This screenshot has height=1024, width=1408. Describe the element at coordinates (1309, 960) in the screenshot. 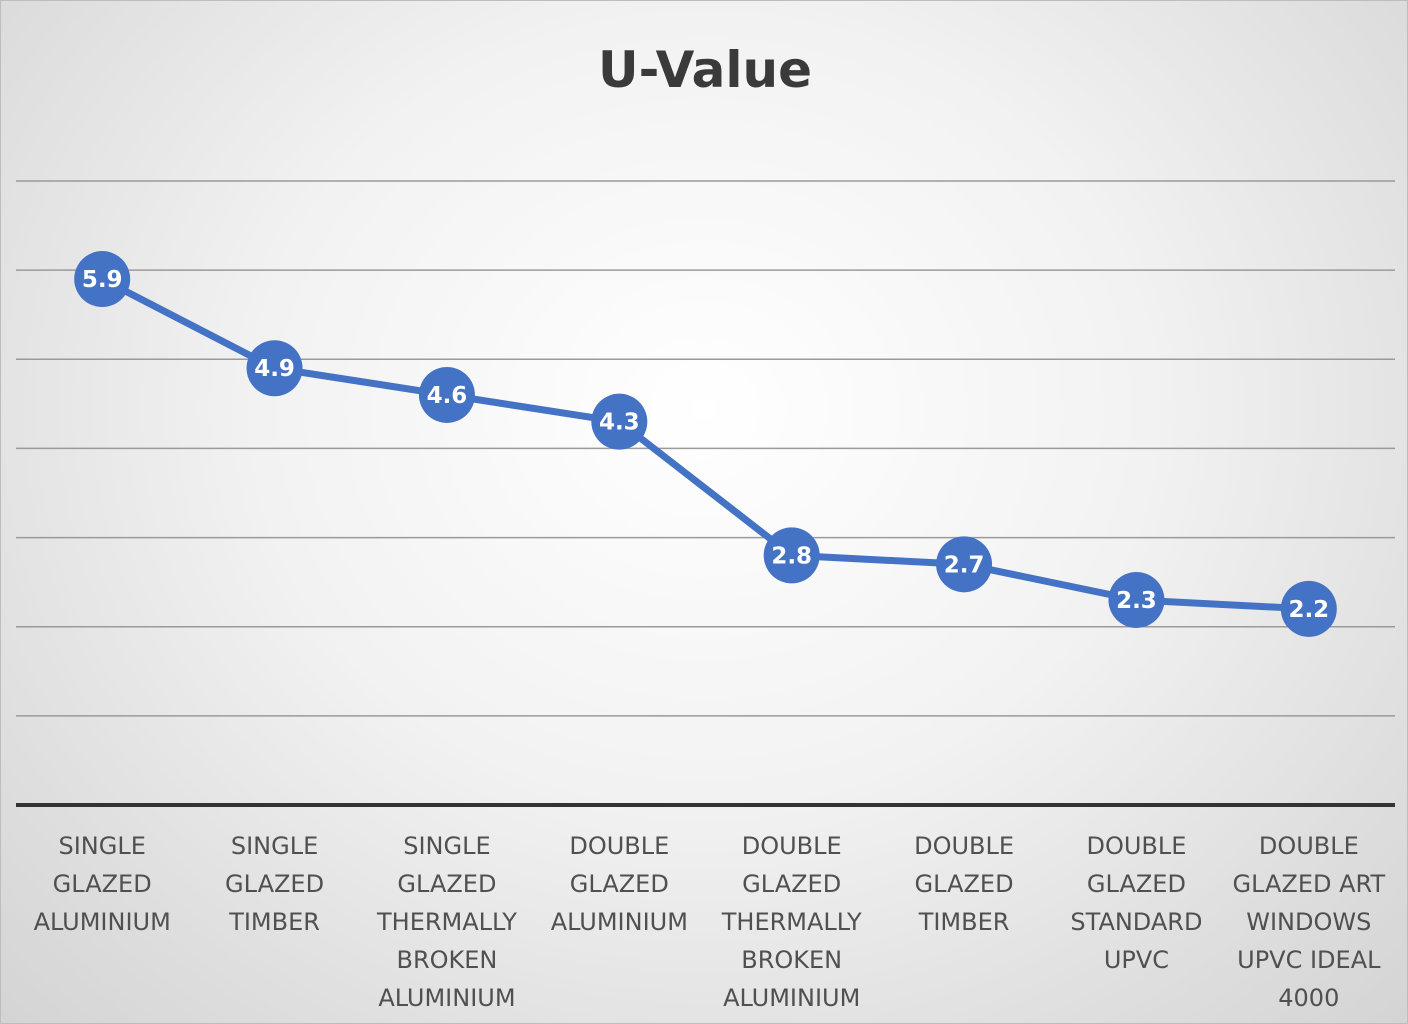

I see `x-tick-label-line: UPVC IDEAL` at that location.